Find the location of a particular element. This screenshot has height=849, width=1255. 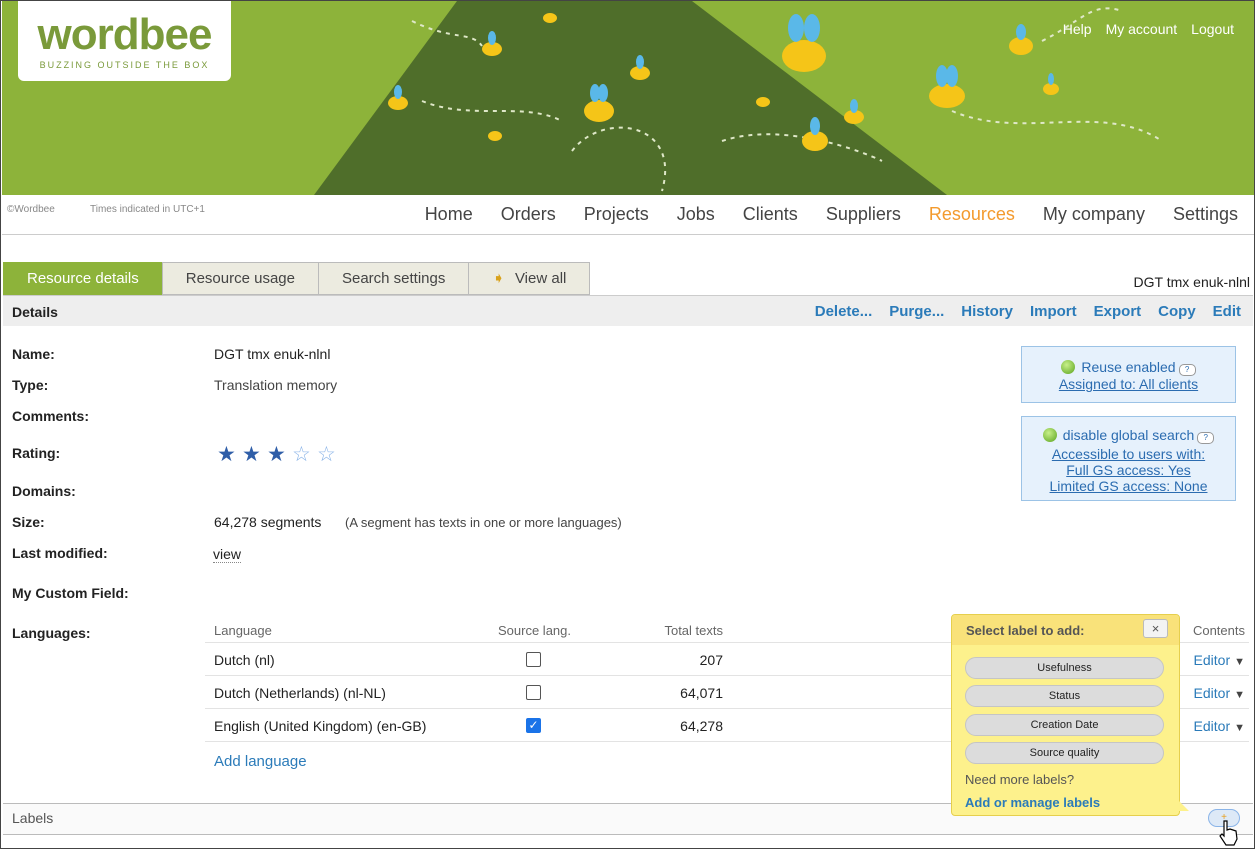

logout-link: Logout is located at coordinates (1212, 29).